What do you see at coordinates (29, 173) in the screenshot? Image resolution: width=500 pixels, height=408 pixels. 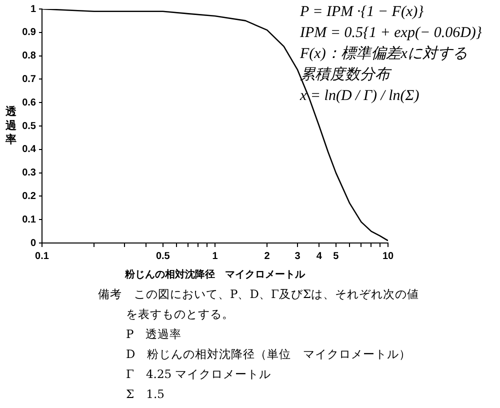 I see `y-tick-label: 0.3` at bounding box center [29, 173].